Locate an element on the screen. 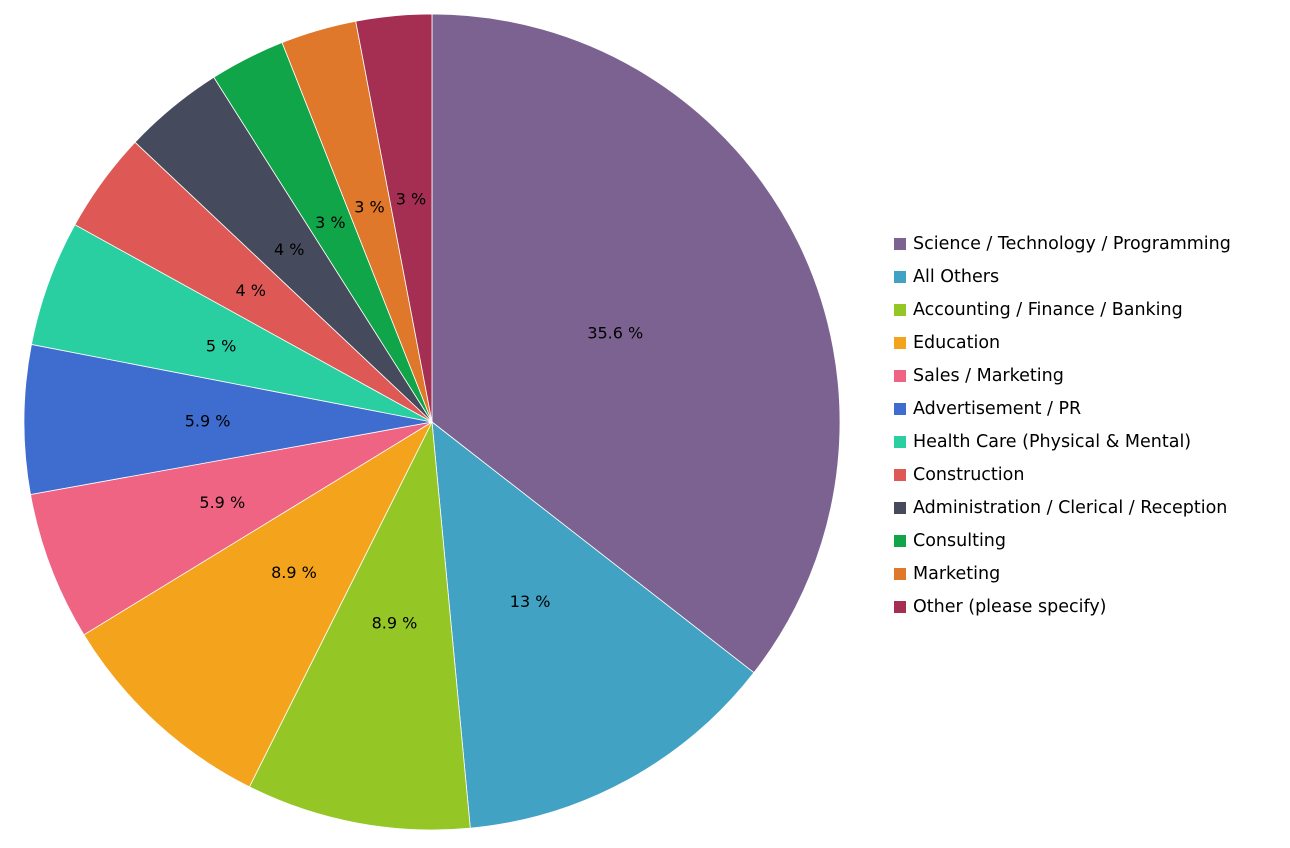  legend-item: Accounting / Finance / Banking is located at coordinates (1062, 309).